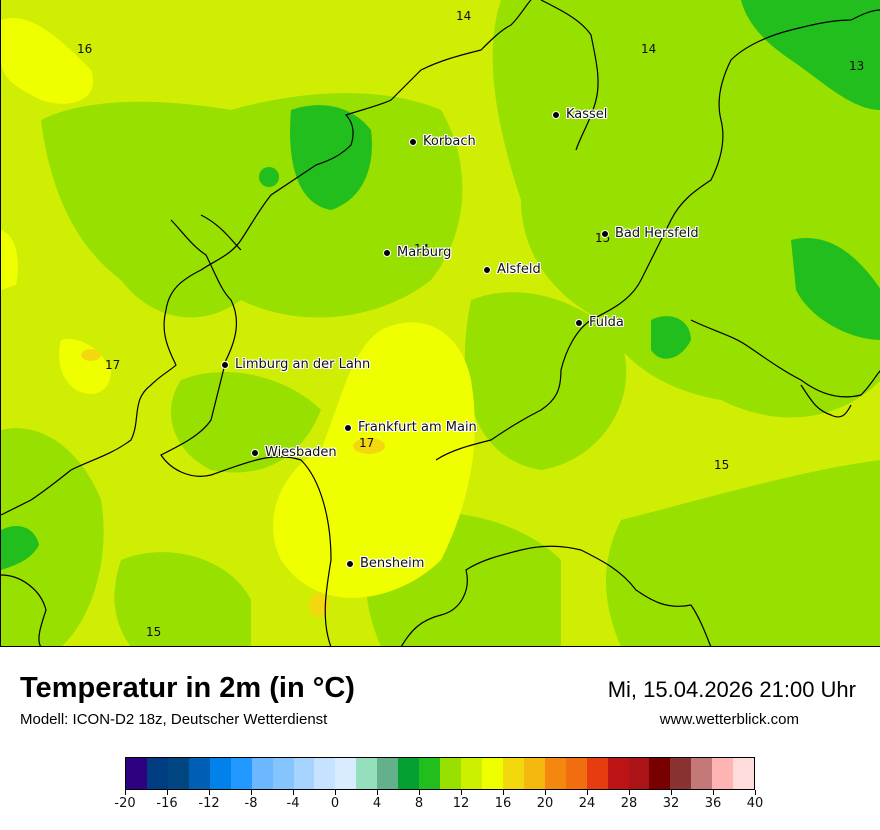 This screenshot has width=880, height=830. What do you see at coordinates (417, 427) in the screenshot?
I see `city-label: Frankfurt am Main` at bounding box center [417, 427].